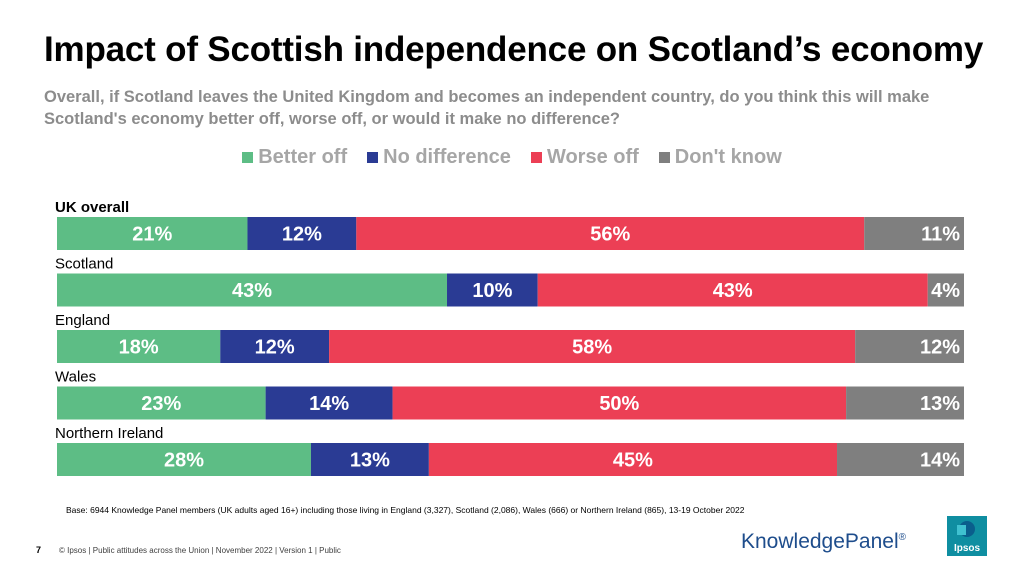 Image resolution: width=1024 pixels, height=576 pixels. I want to click on legend-item-worse-off: Worse off, so click(584, 157).